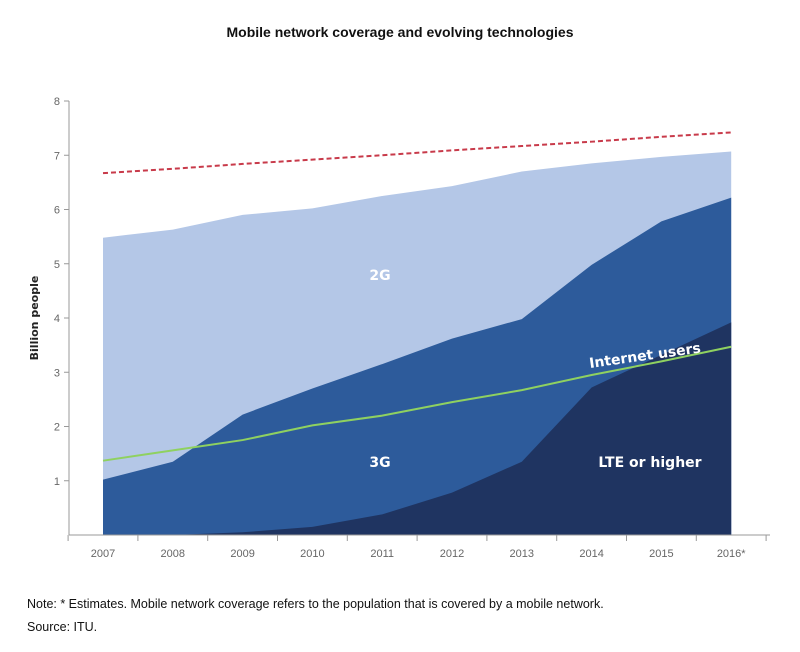 This screenshot has width=800, height=652. What do you see at coordinates (57, 156) in the screenshot?
I see `y-tick-label: 7` at bounding box center [57, 156].